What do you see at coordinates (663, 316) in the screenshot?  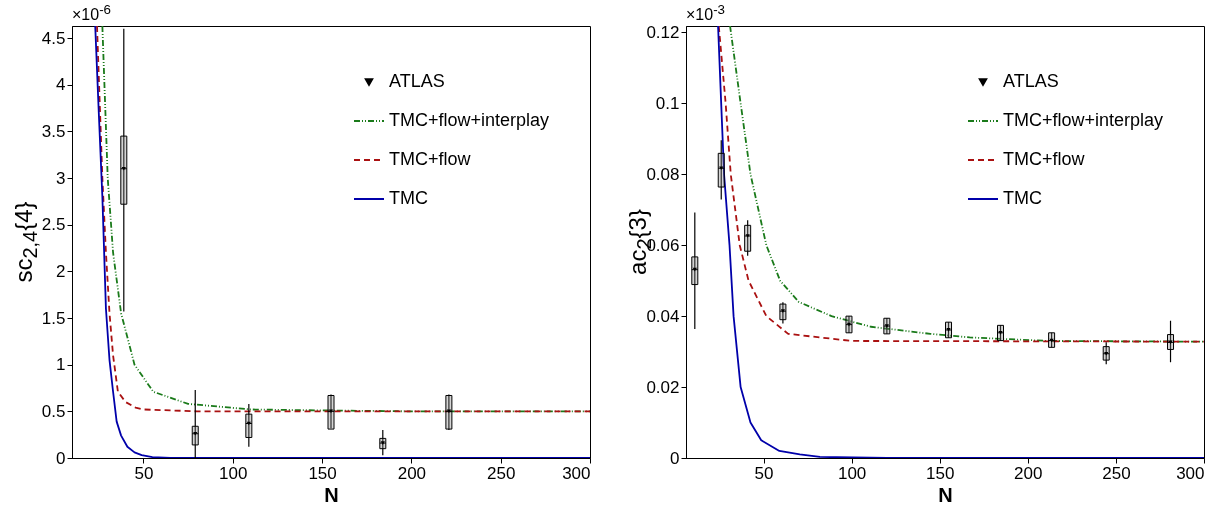 I see `y-tick-label: 0.04` at bounding box center [663, 316].